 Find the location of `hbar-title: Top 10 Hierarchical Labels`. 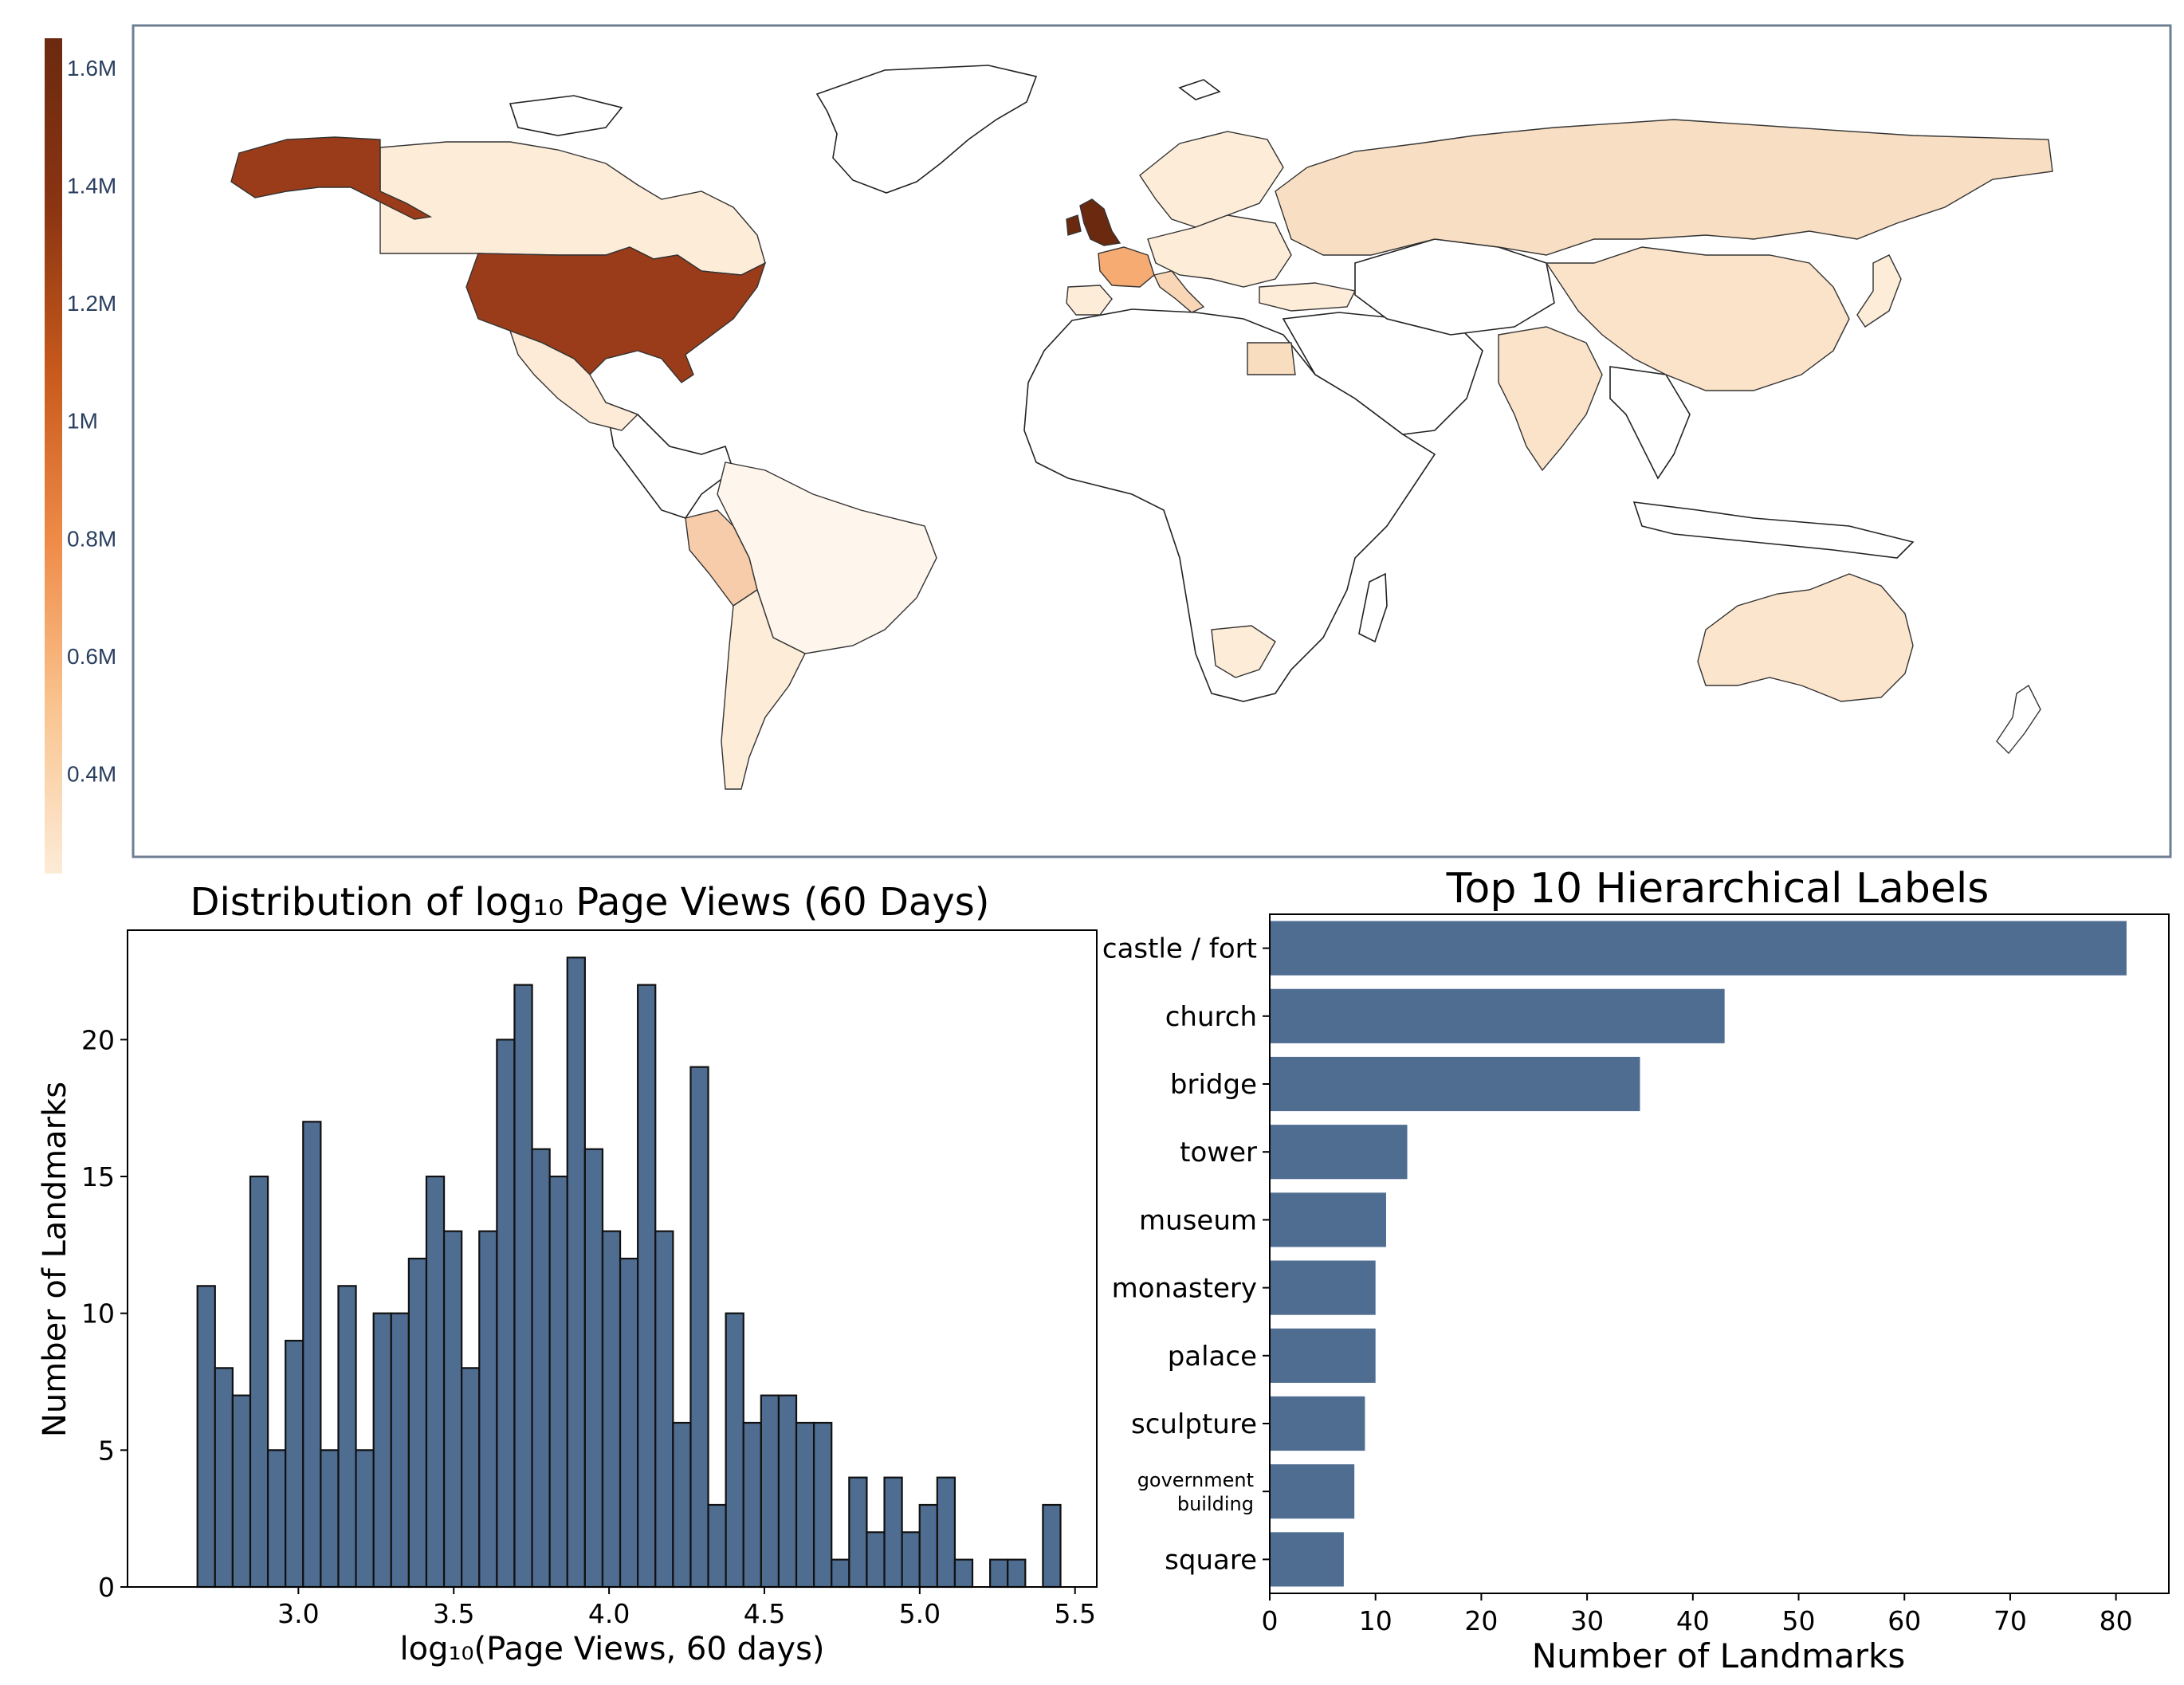

hbar-title: Top 10 Hierarchical Labels is located at coordinates (1718, 889).